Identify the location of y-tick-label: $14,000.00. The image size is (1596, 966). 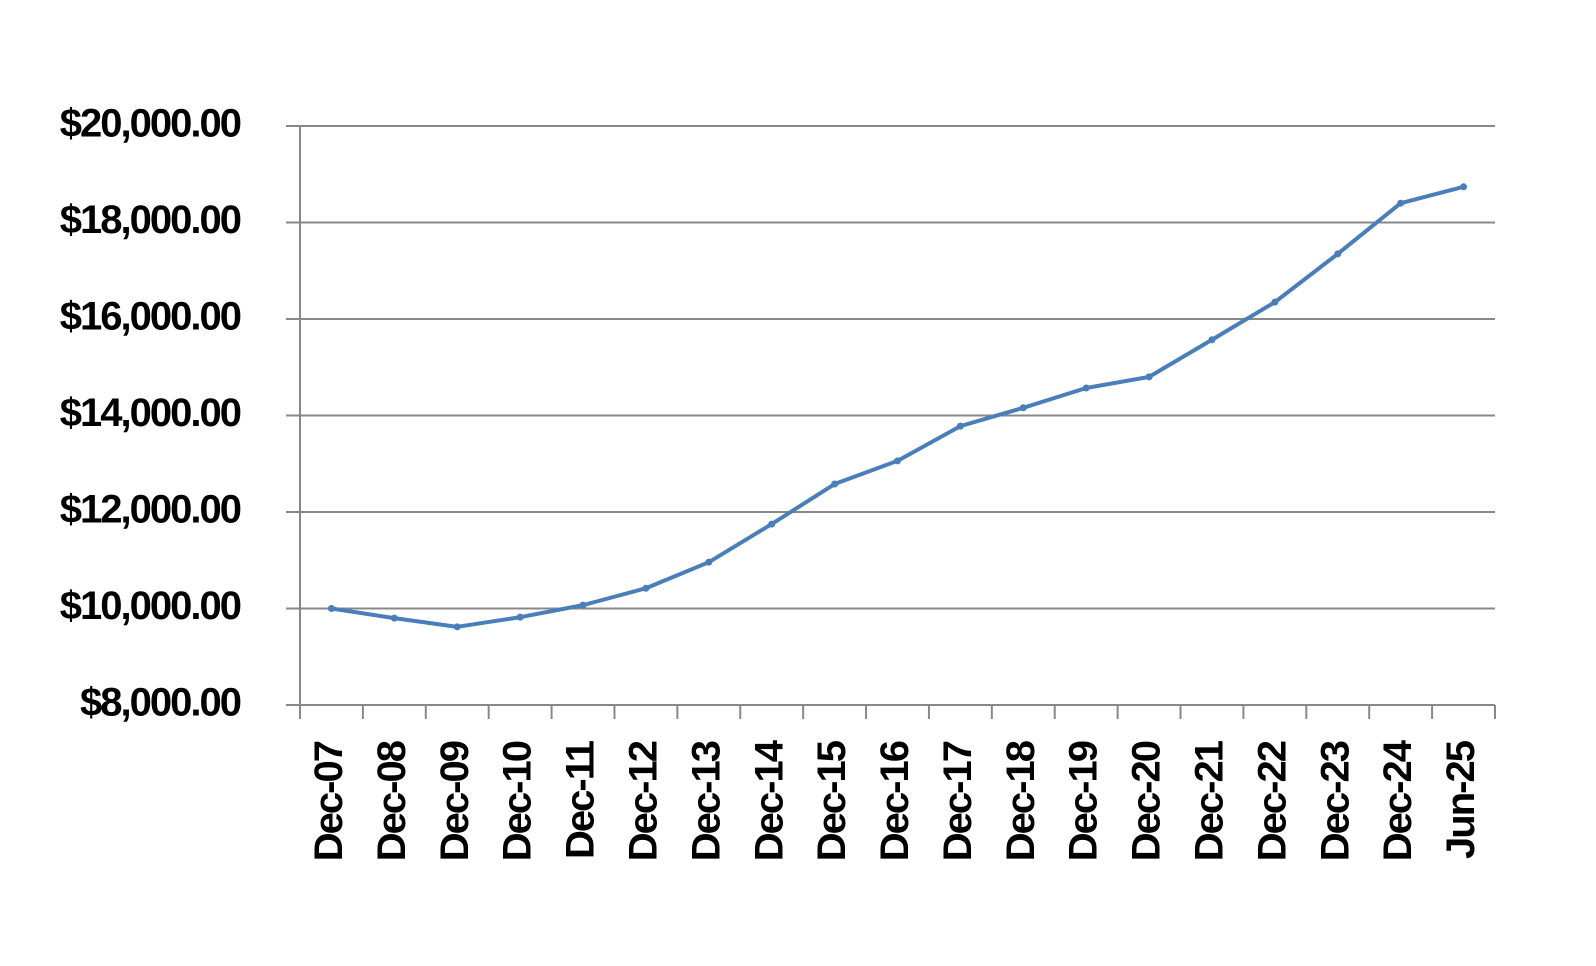
(150, 413).